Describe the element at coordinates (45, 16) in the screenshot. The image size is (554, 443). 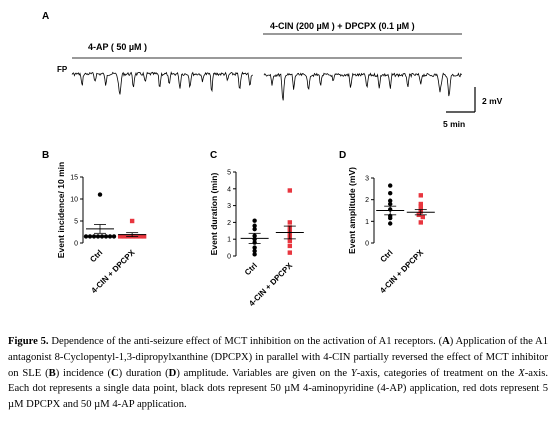
I see `panel-a-label: A` at that location.